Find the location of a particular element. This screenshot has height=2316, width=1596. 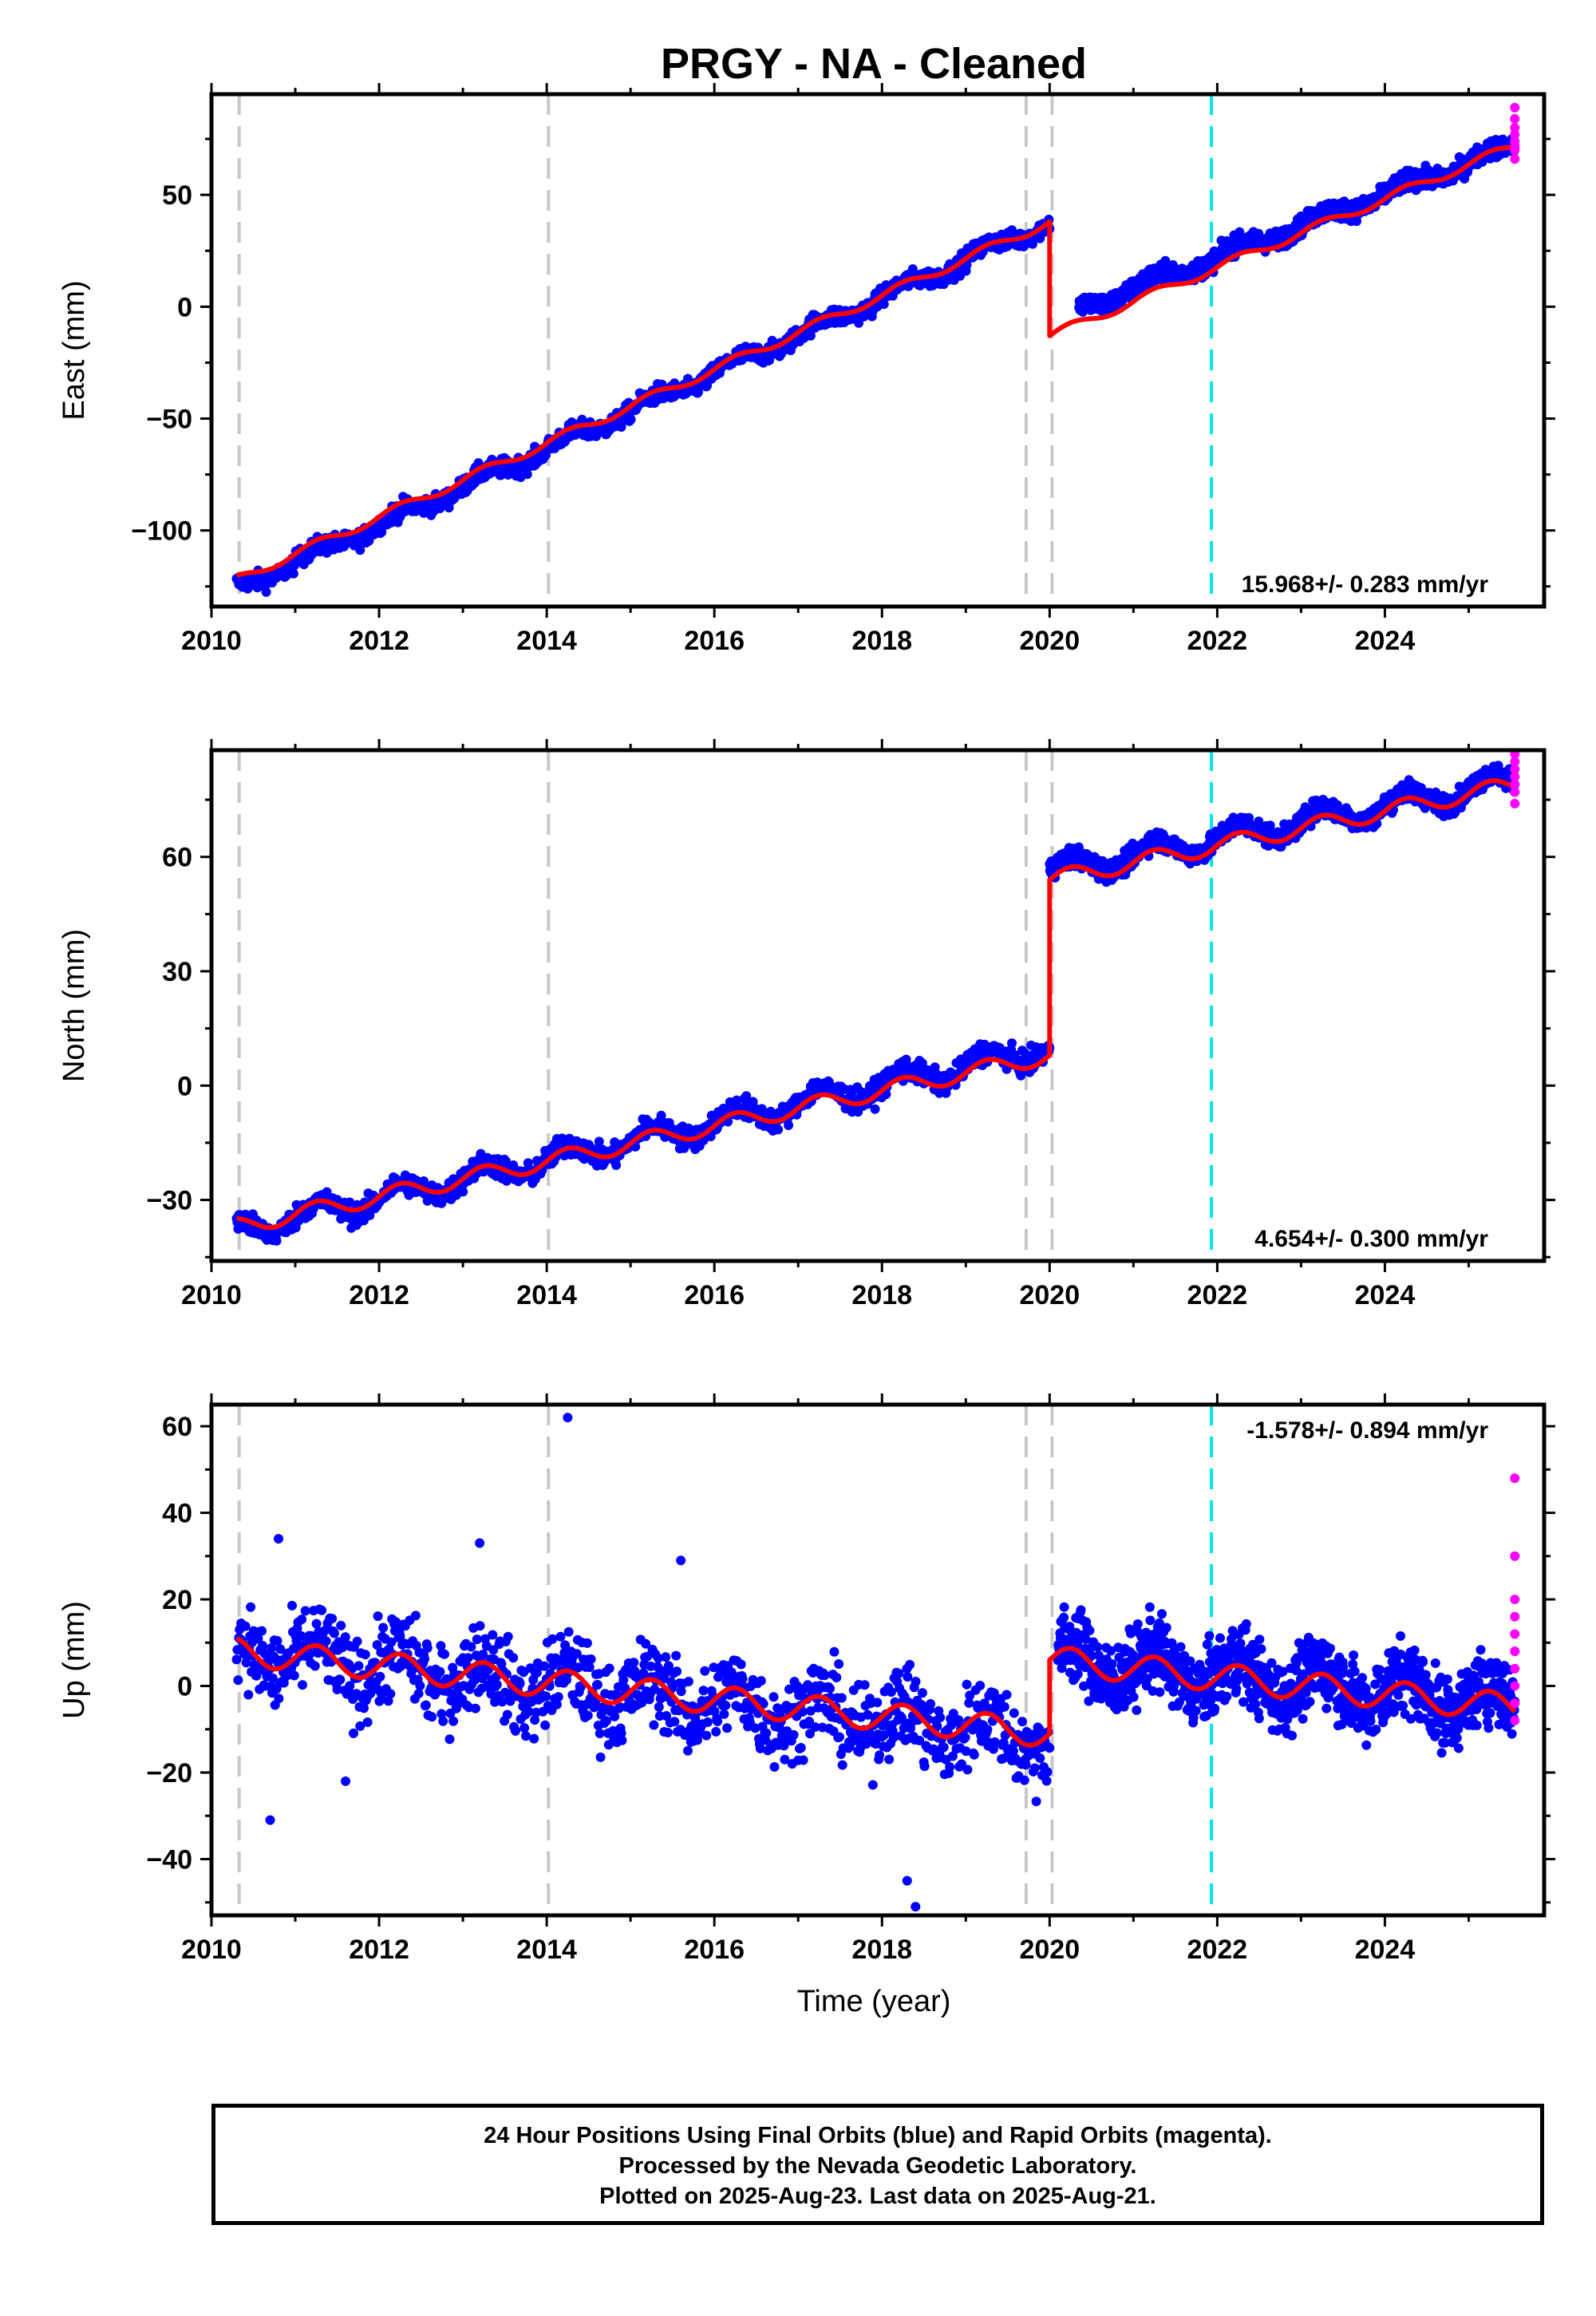

y-tick-label: 30 is located at coordinates (177, 972).